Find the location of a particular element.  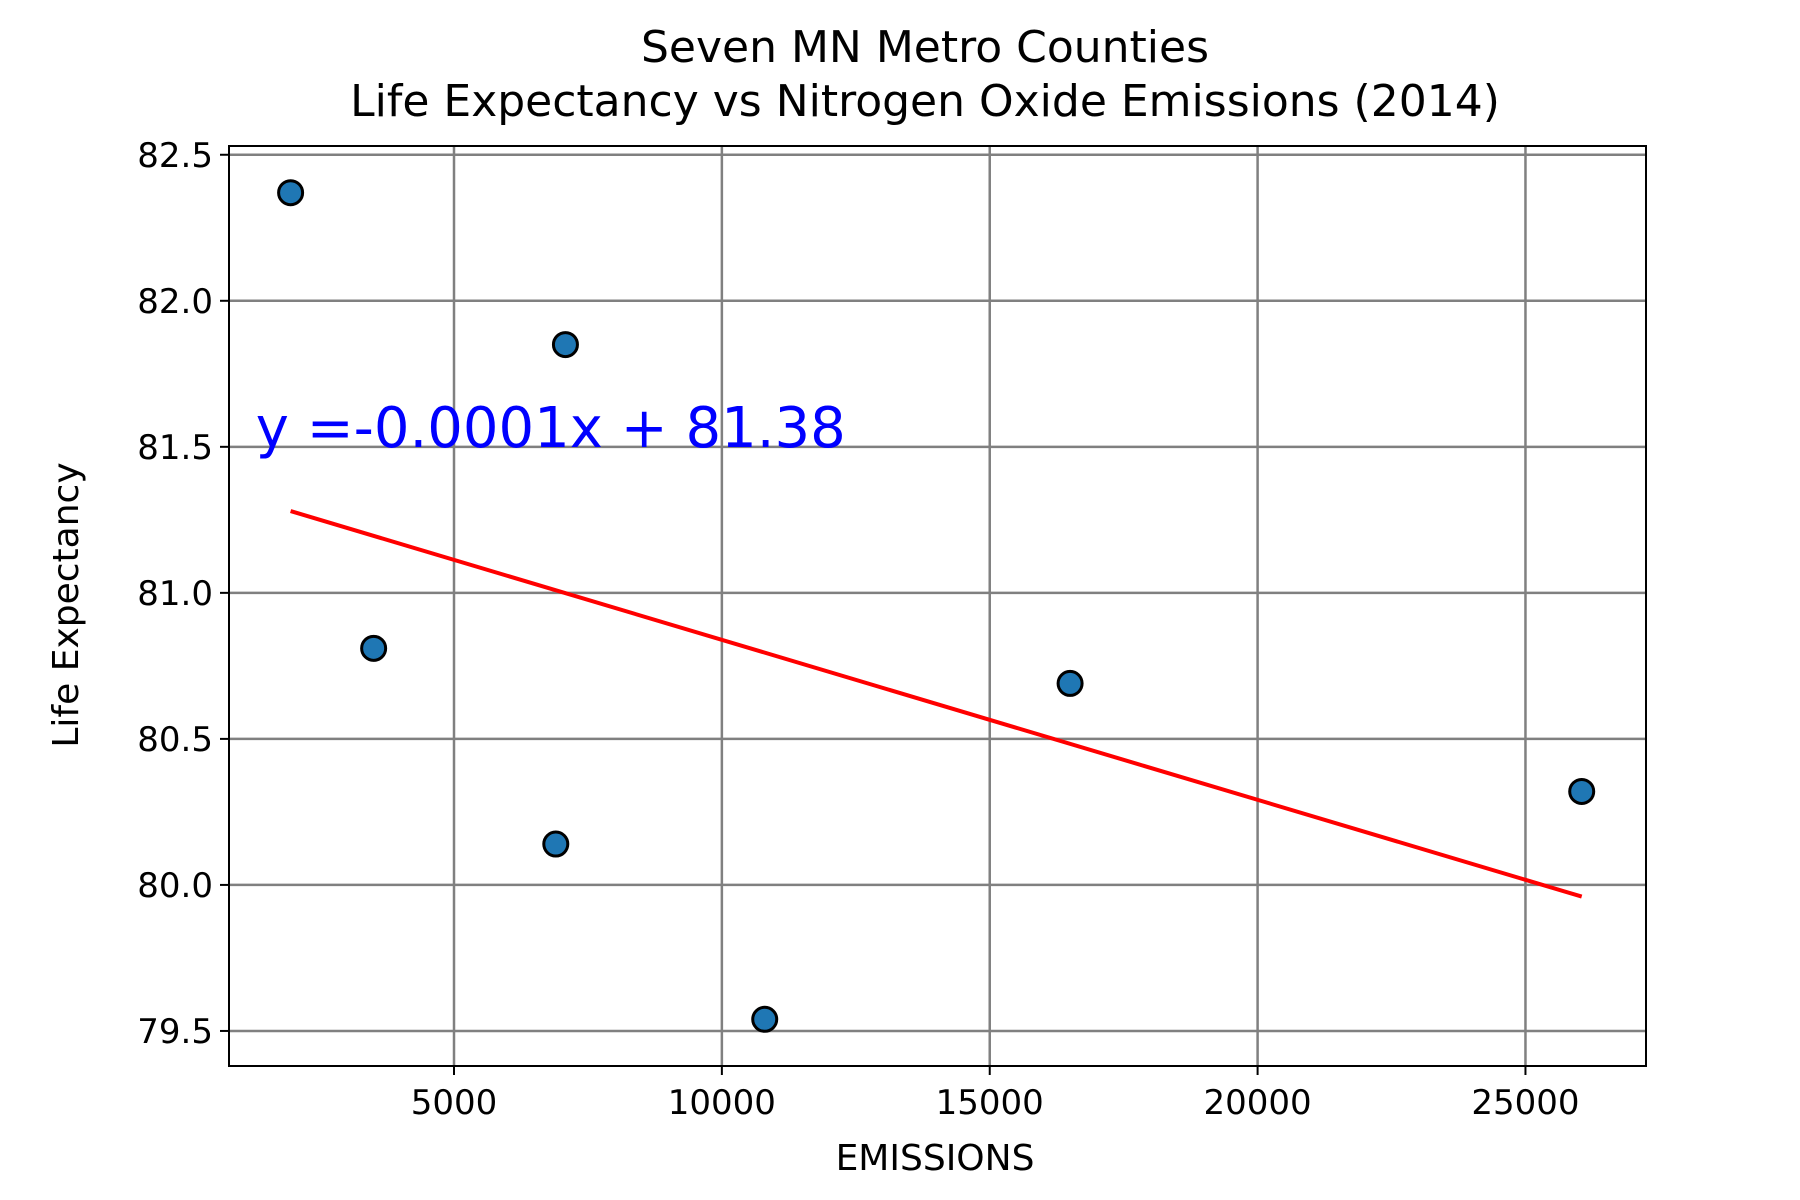

y-axis-ticks: 79.5 80.0 80.5 81.0 81.5 82.0 82.5 is located at coordinates (183, 594).